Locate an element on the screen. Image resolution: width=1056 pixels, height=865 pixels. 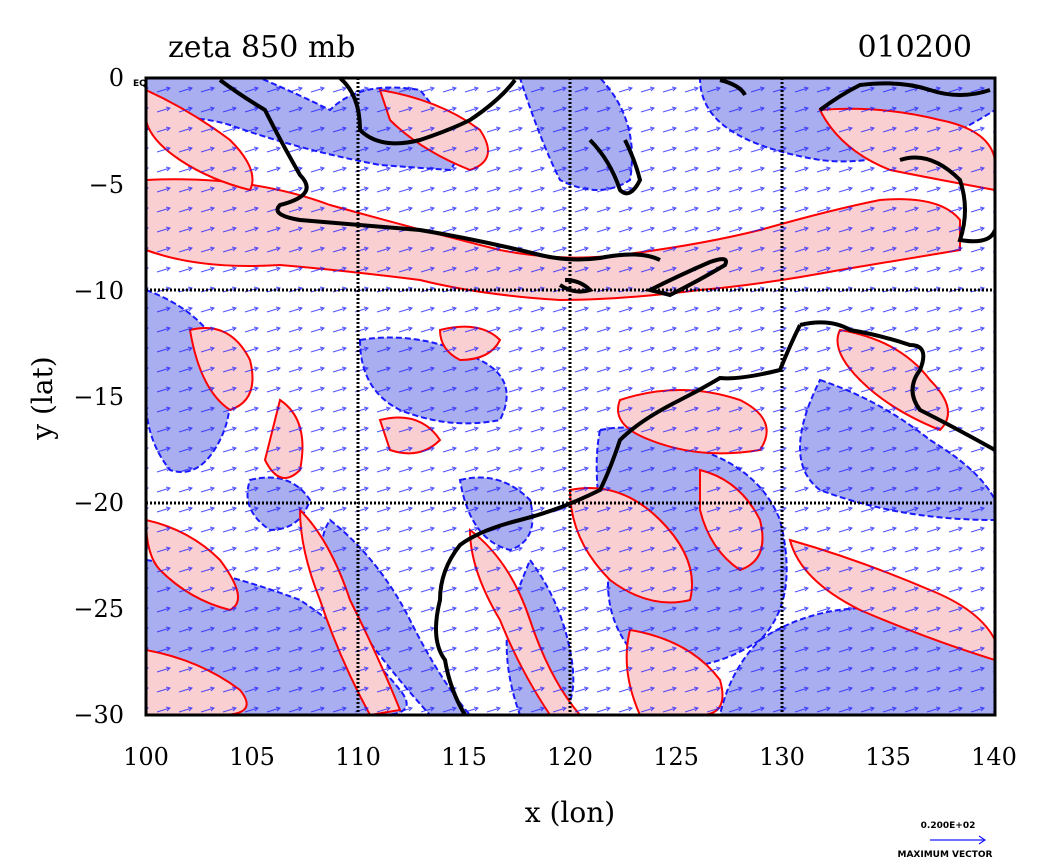
x-tick: 120 is located at coordinates (570, 757).